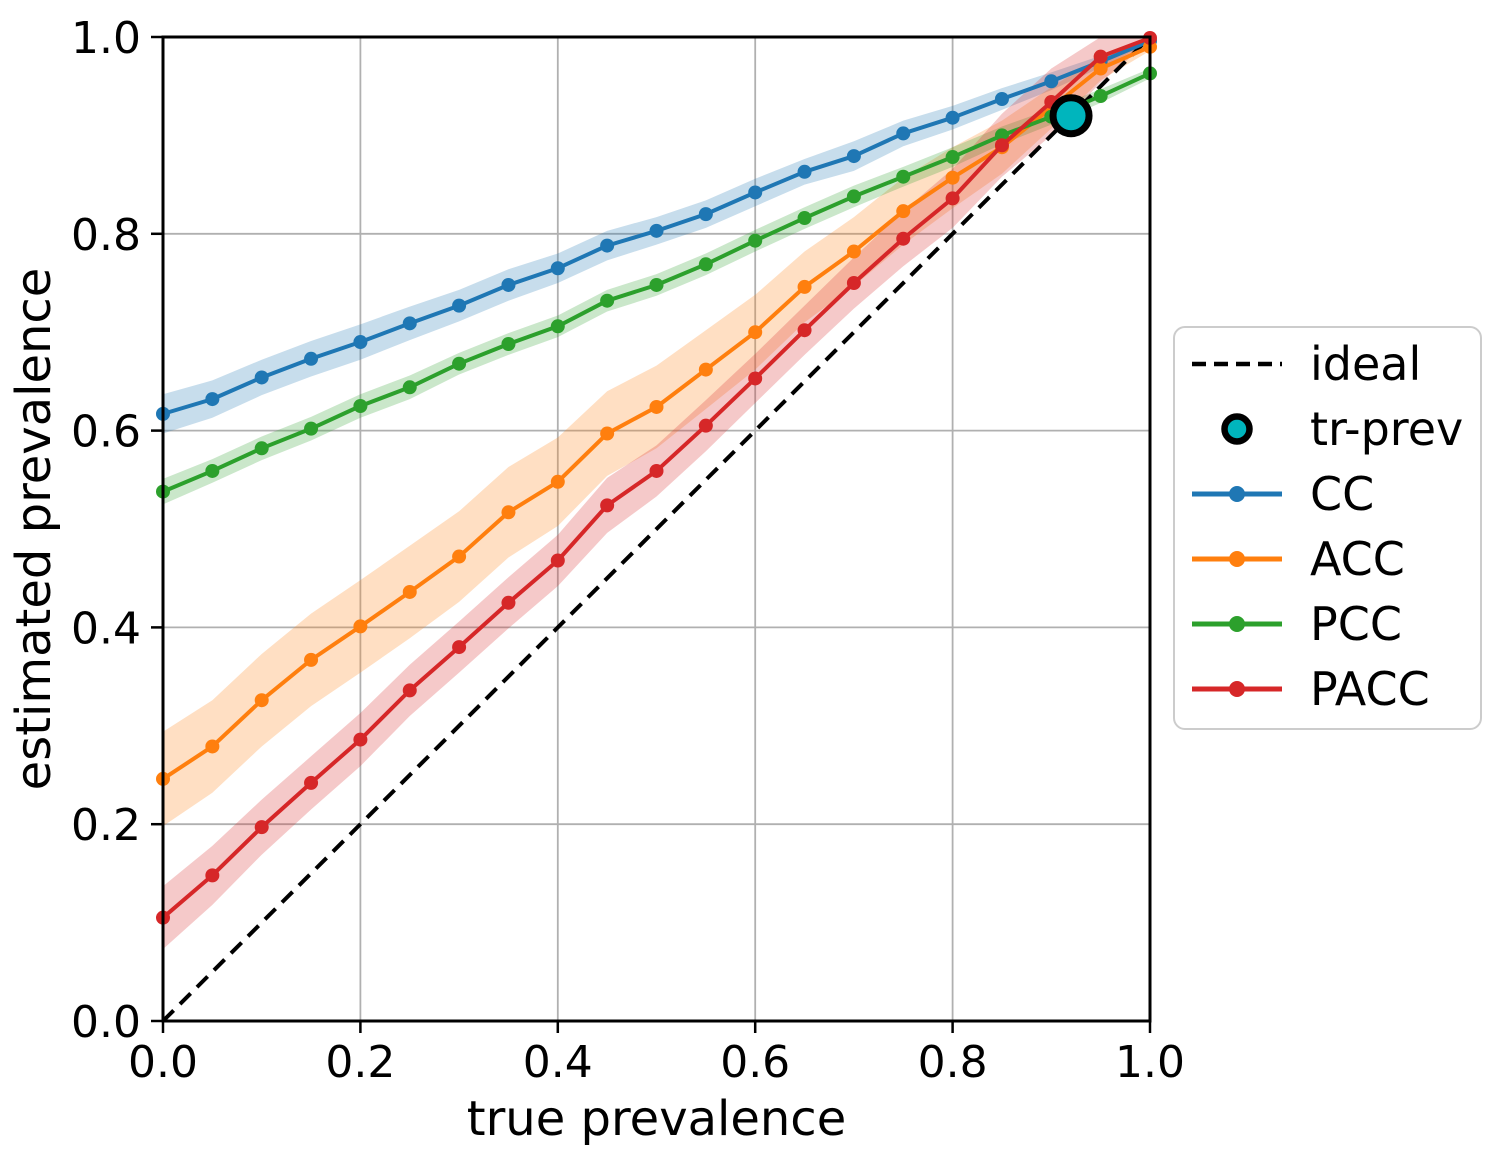  I want to click on legend: ideal tr-prev CC ACC PCC PACC, so click(1327, 528).